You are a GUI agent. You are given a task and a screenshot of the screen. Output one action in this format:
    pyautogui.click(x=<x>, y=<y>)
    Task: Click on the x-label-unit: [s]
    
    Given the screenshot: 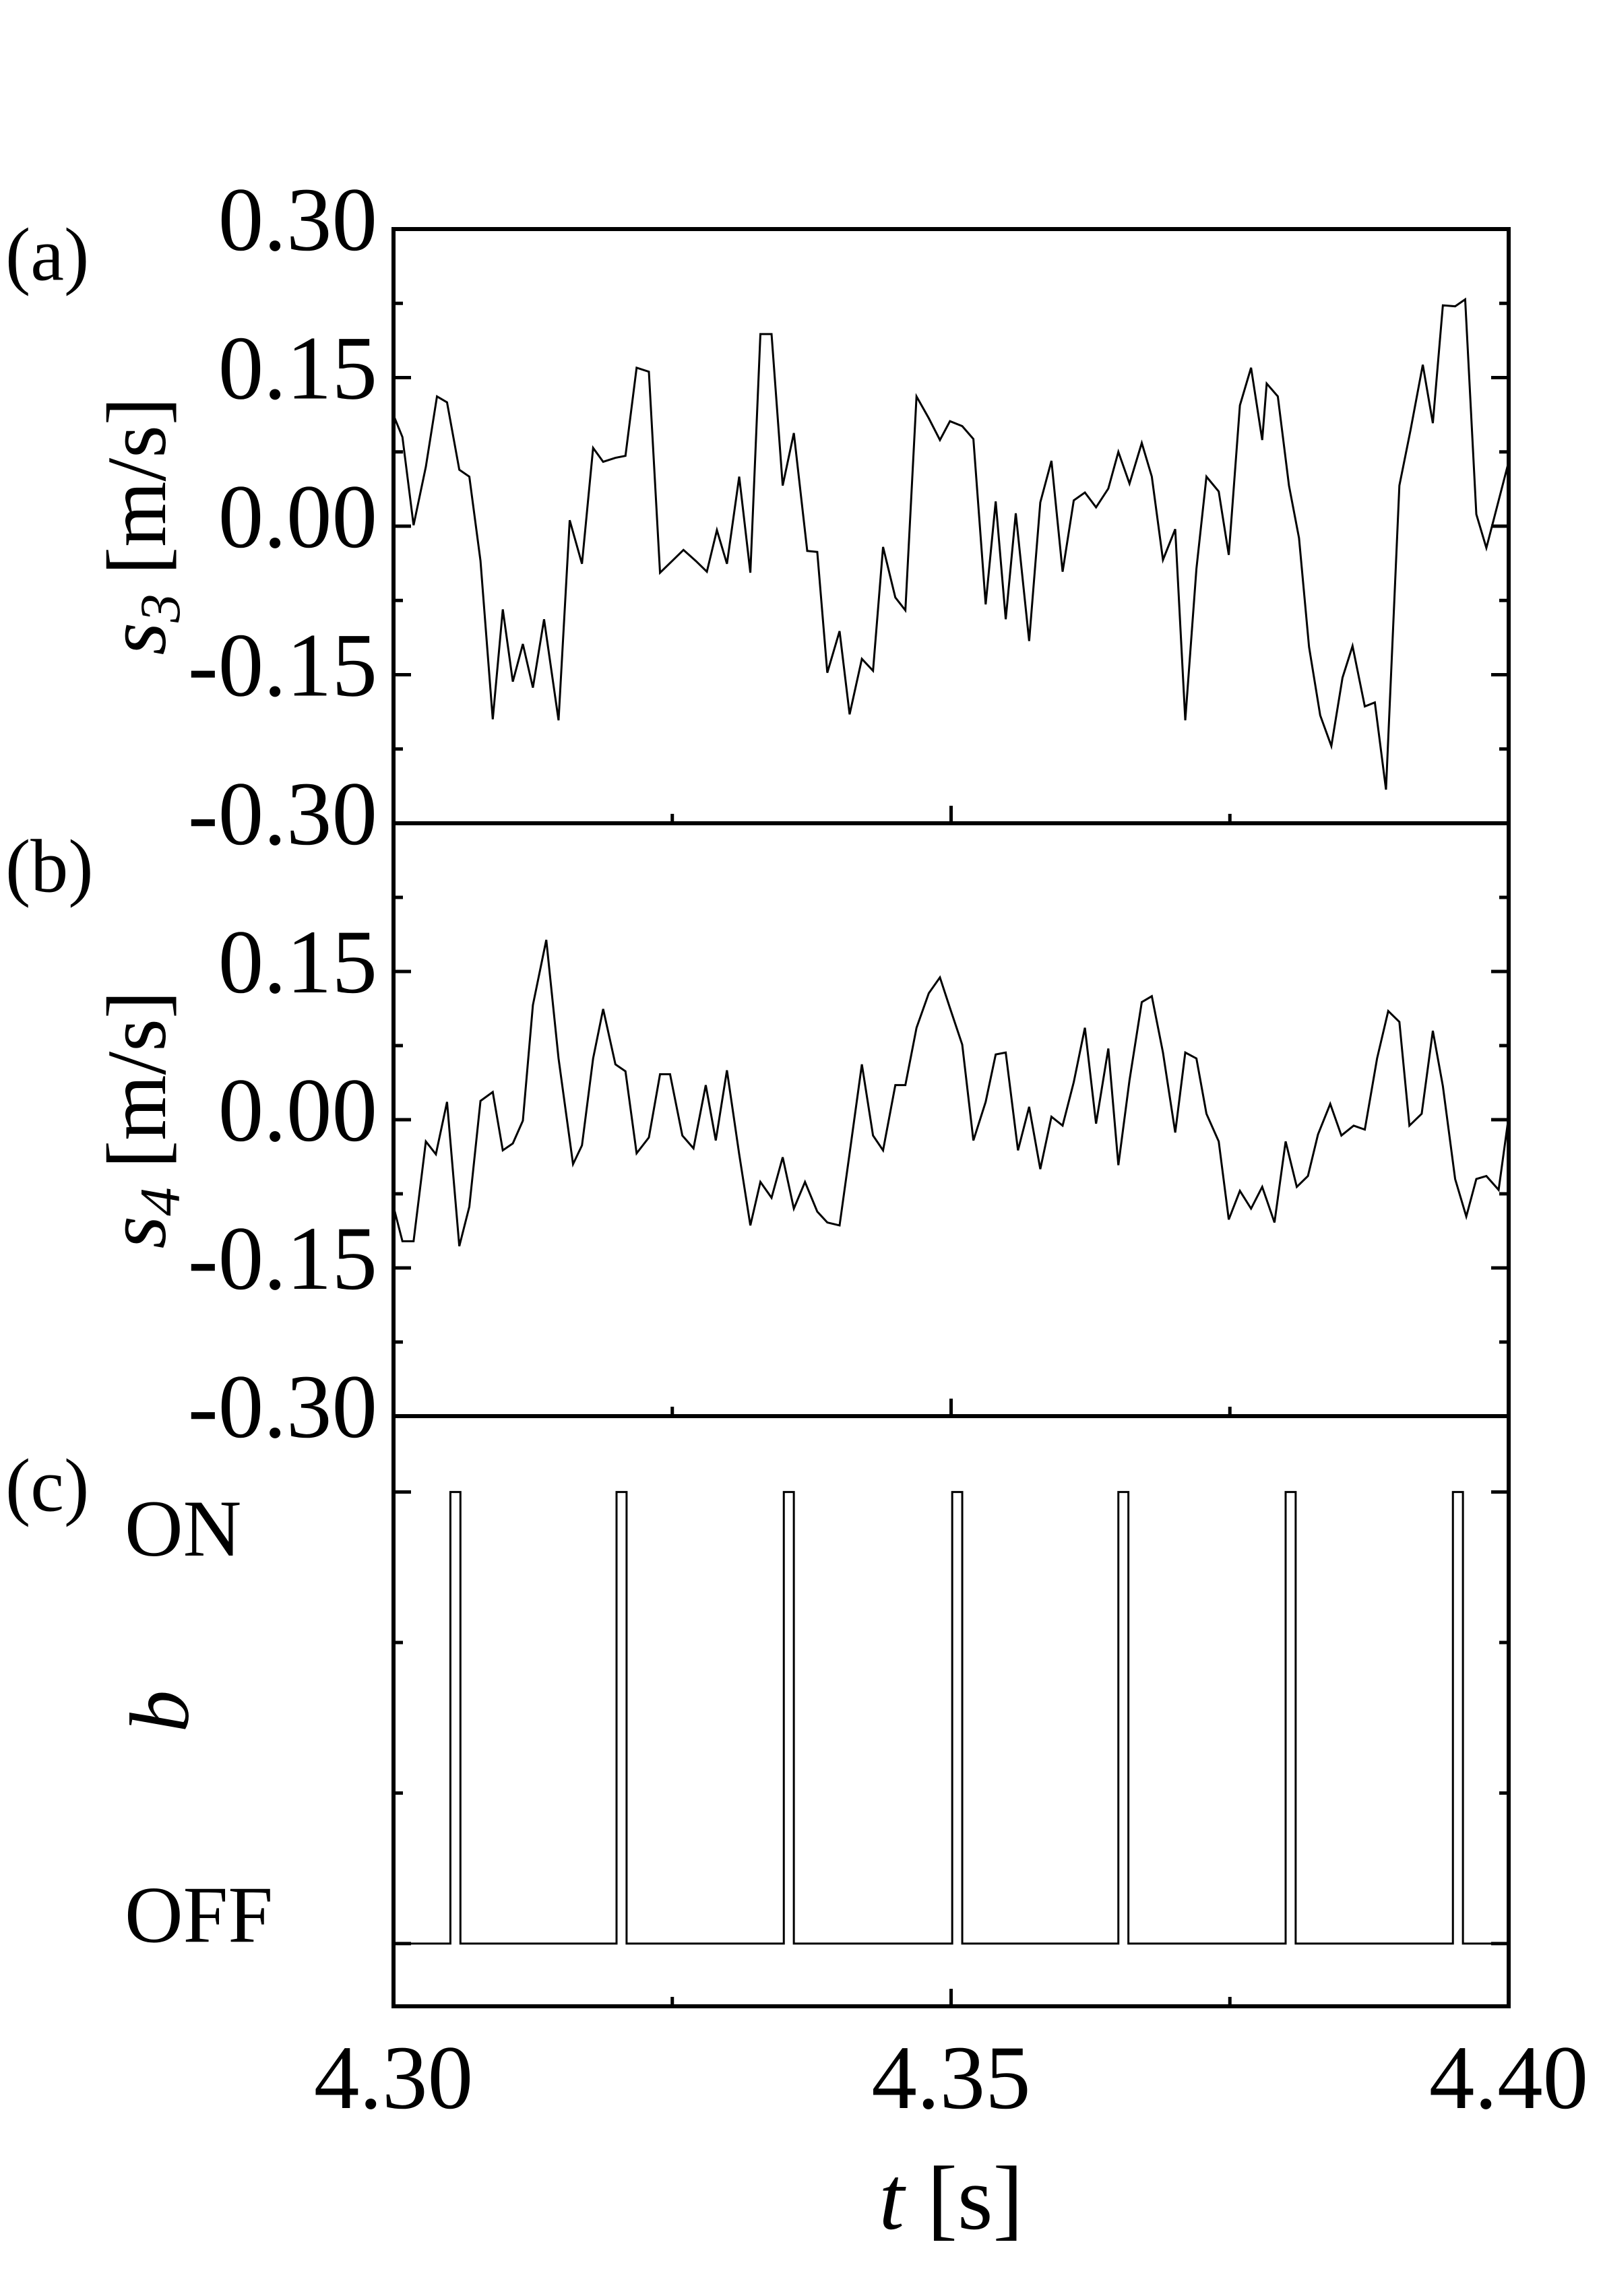 What is the action you would take?
    pyautogui.click(x=975, y=2198)
    